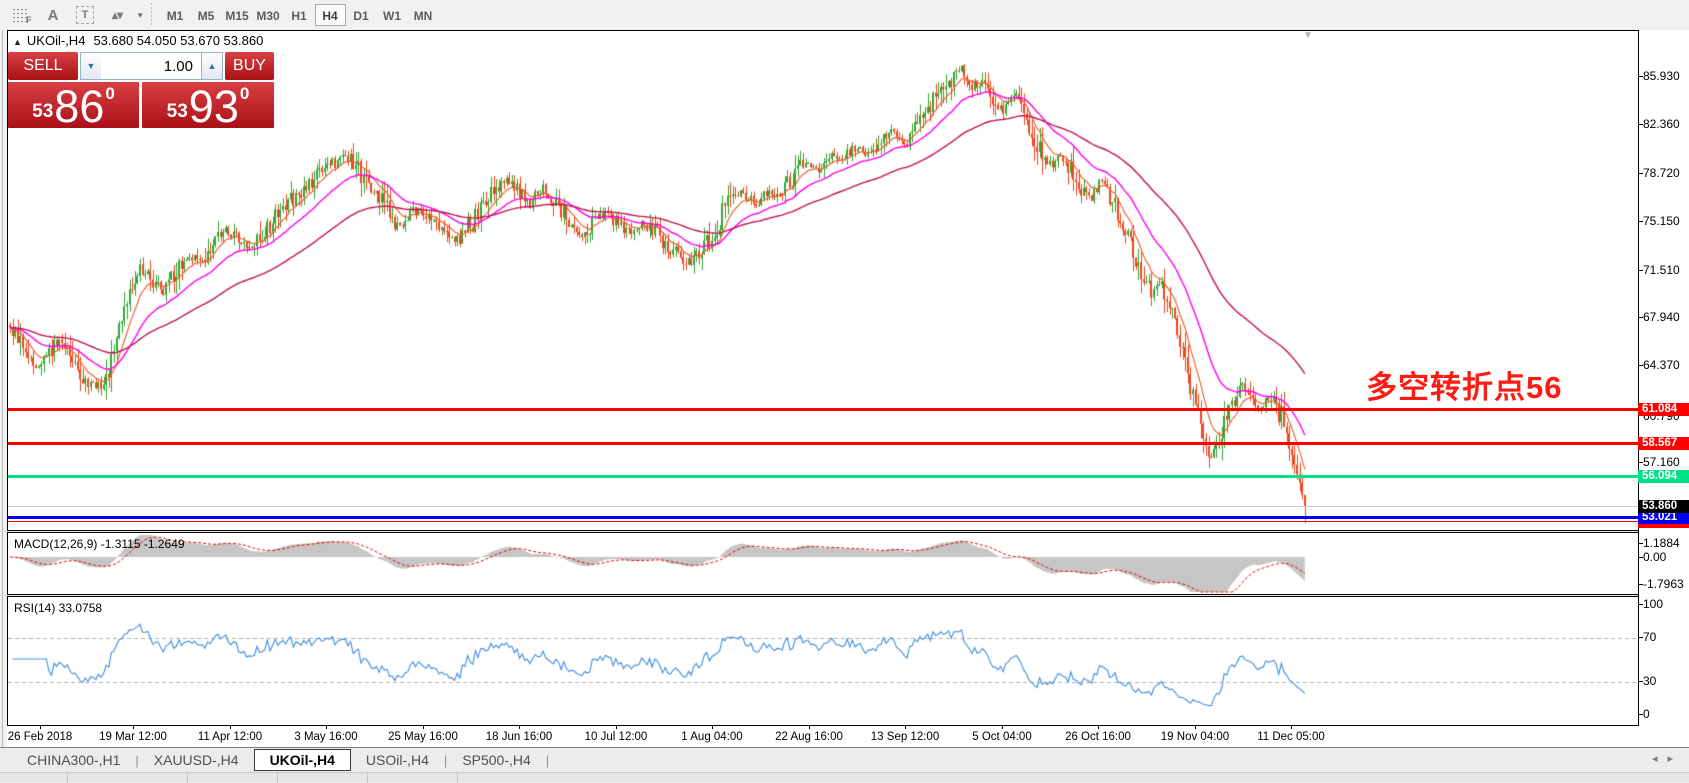 Image resolution: width=1689 pixels, height=783 pixels. Describe the element at coordinates (237, 16) in the screenshot. I see `timeframe-m15: M15` at that location.